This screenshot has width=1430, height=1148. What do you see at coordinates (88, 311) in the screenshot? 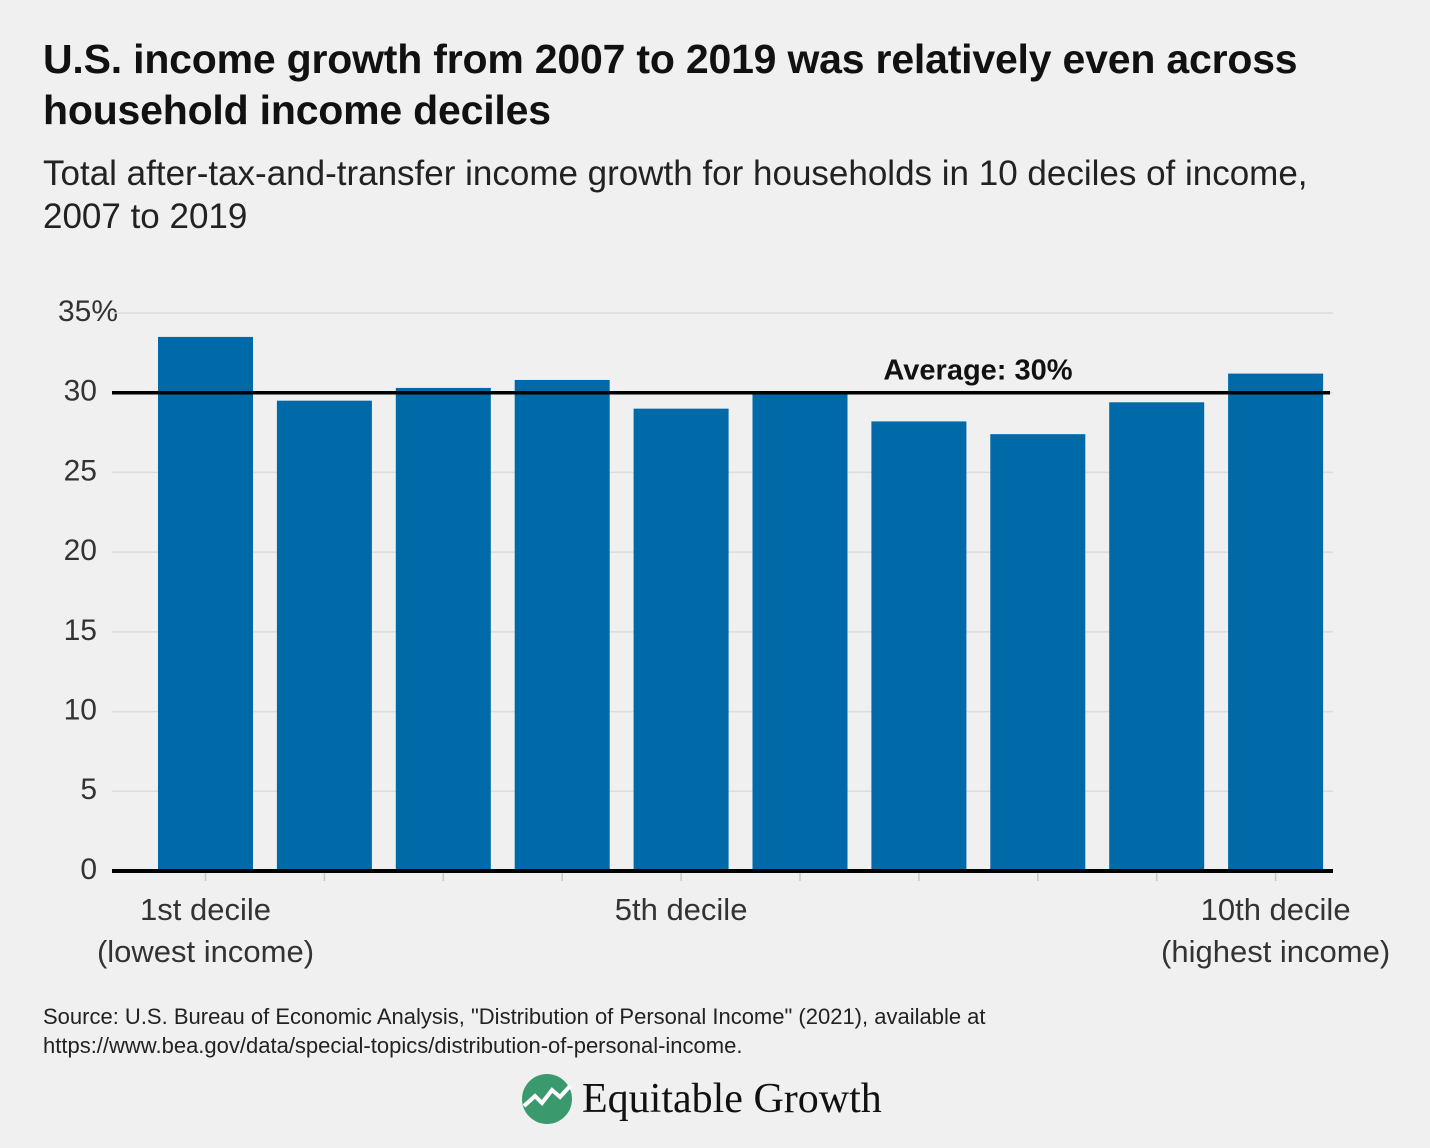
I see `y-tick-label: 35%` at bounding box center [88, 311].